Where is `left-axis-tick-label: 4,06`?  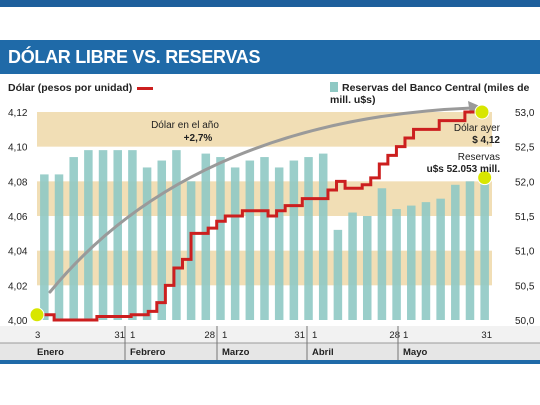 left-axis-tick-label: 4,06 is located at coordinates (18, 217).